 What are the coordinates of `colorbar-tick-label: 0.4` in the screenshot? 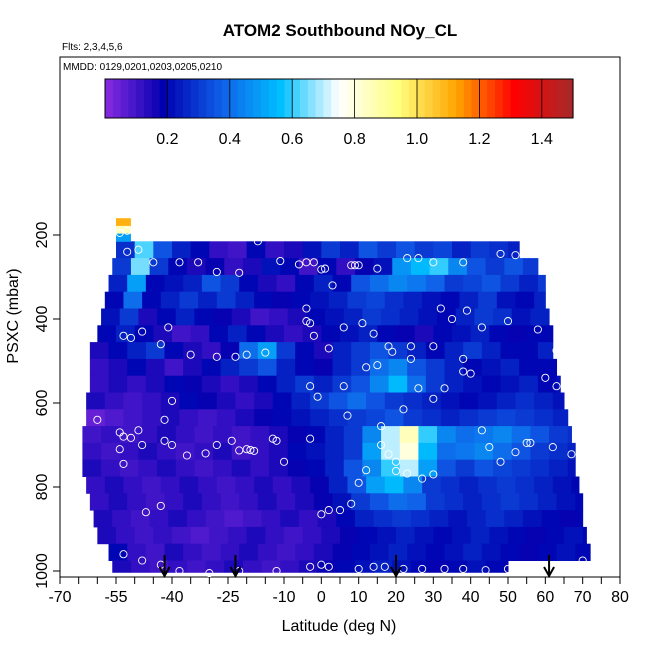 It's located at (230, 139).